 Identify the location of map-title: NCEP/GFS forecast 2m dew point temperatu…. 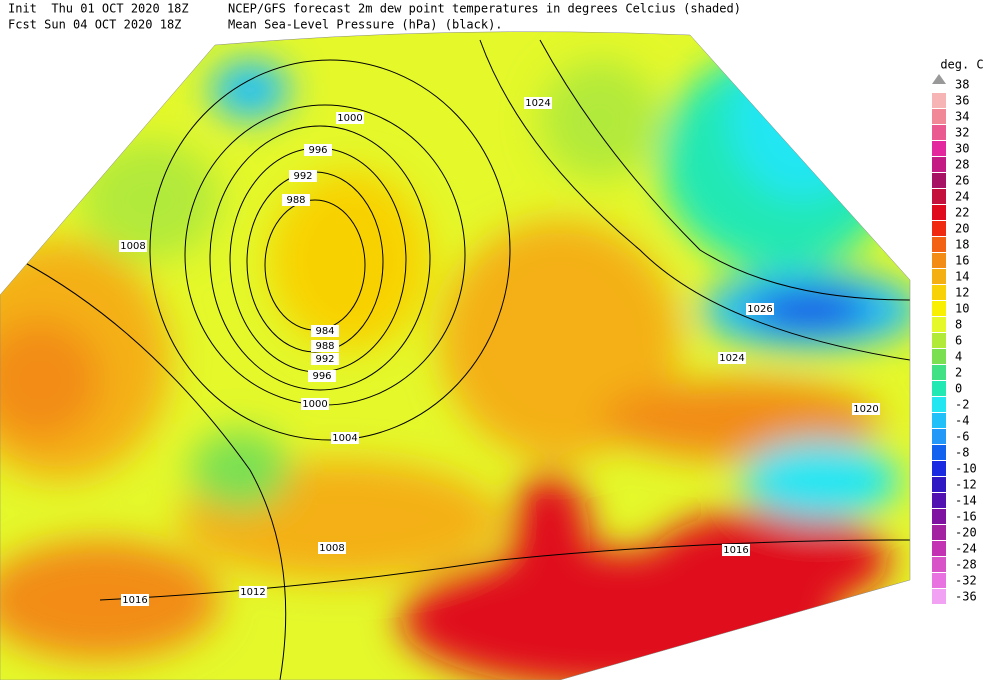
(484, 9).